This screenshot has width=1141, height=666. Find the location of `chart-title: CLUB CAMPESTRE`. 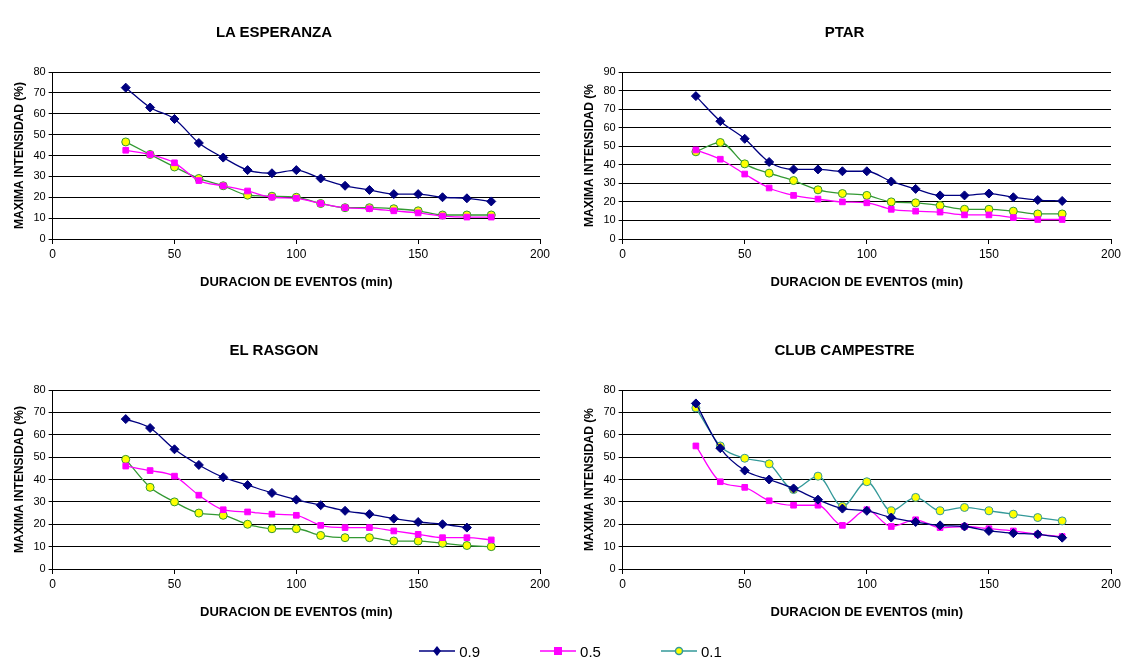

chart-title: CLUB CAMPESTRE is located at coordinates (844, 350).